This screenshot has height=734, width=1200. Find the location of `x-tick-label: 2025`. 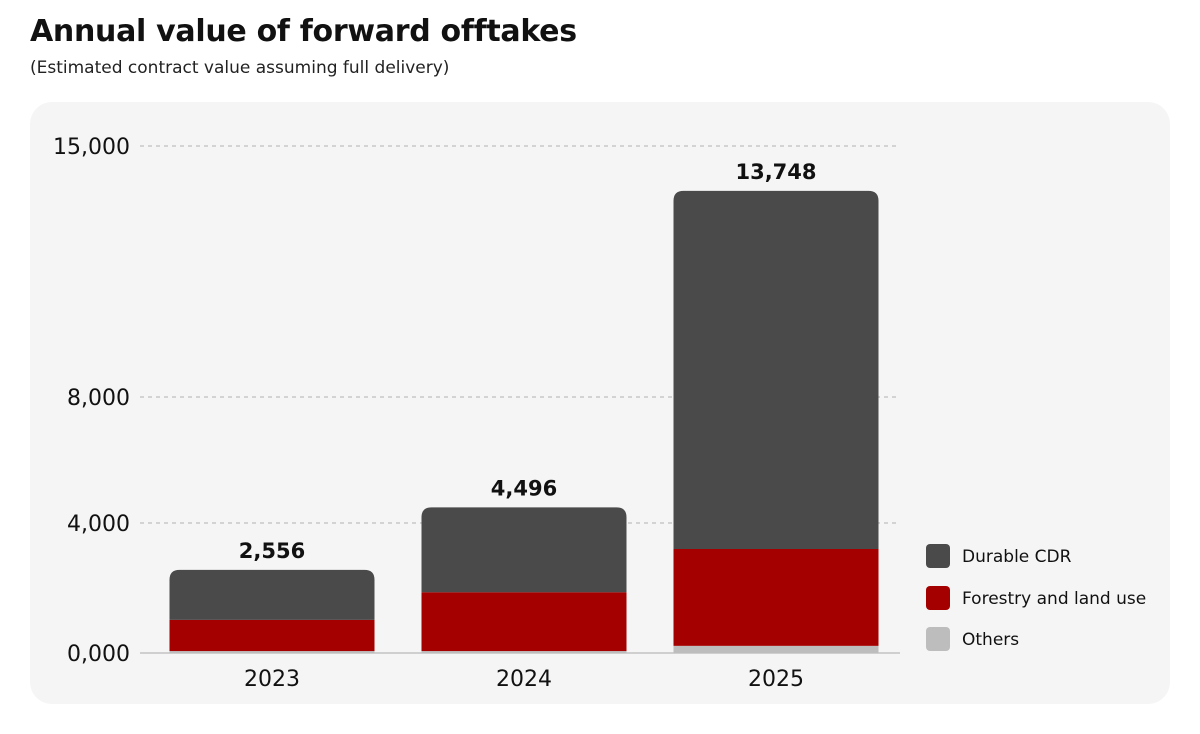

x-tick-label: 2025 is located at coordinates (776, 679).